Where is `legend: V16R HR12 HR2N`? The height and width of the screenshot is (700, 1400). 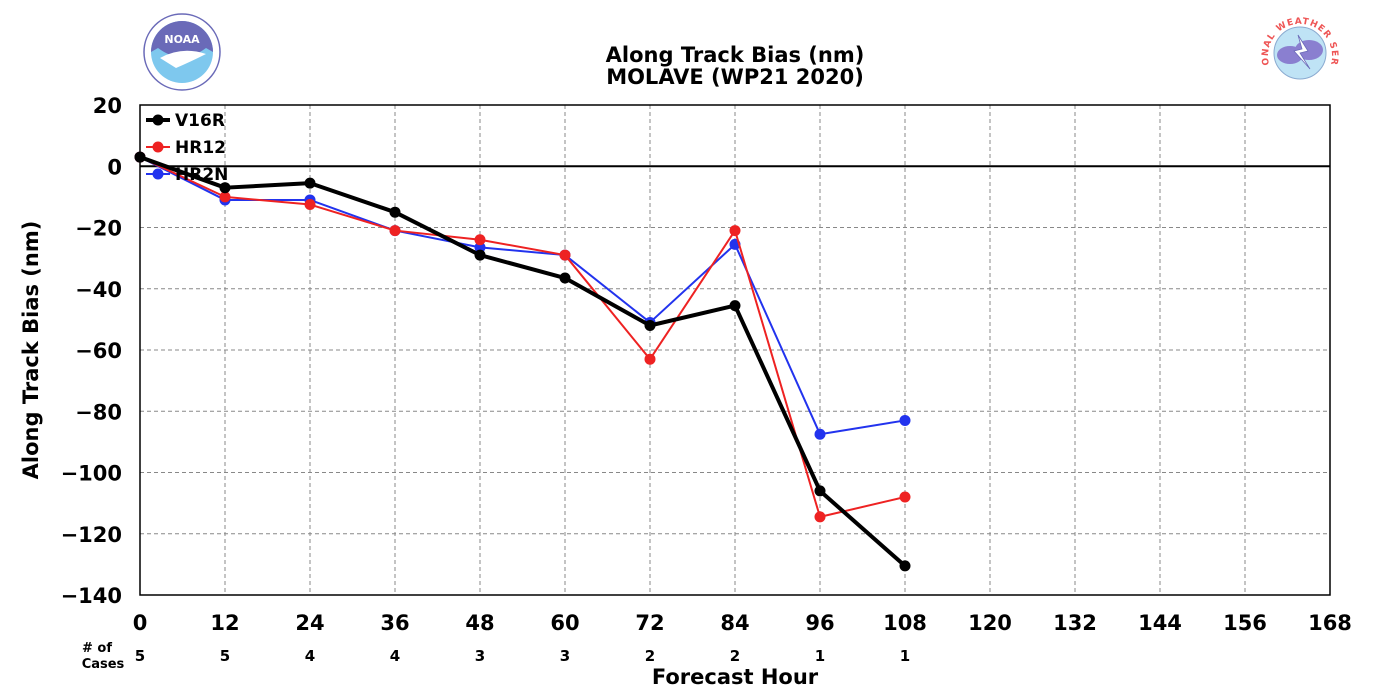
legend: V16R HR12 HR2N is located at coordinates (187, 148).